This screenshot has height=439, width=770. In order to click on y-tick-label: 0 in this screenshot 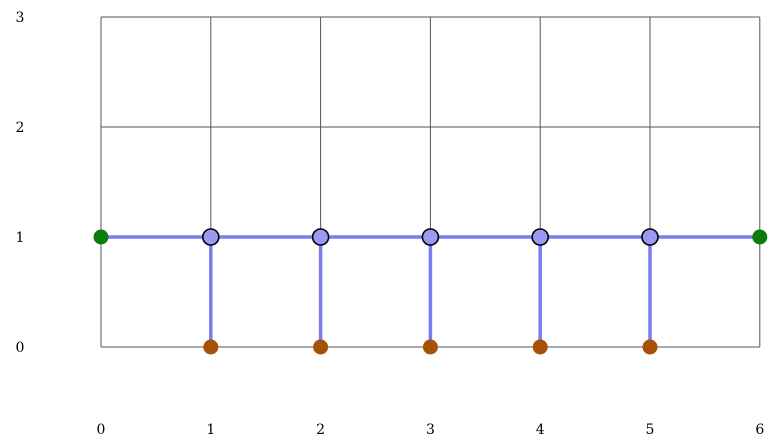, I will do `click(20, 348)`.